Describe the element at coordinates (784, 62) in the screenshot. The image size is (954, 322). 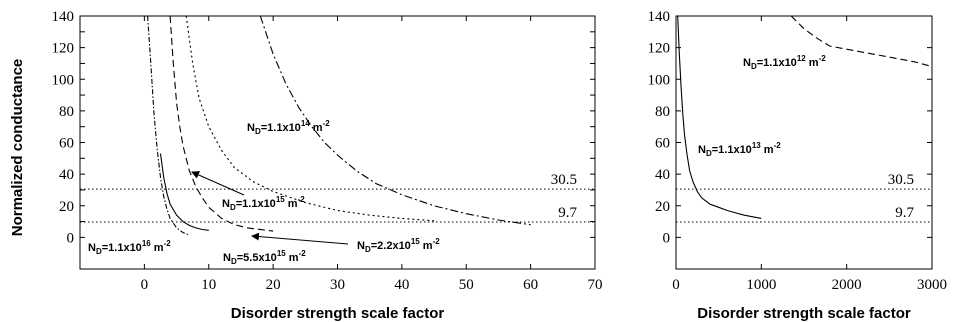
I see `label-nd-1.1e12: ND=1.1x1012 m-2` at that location.